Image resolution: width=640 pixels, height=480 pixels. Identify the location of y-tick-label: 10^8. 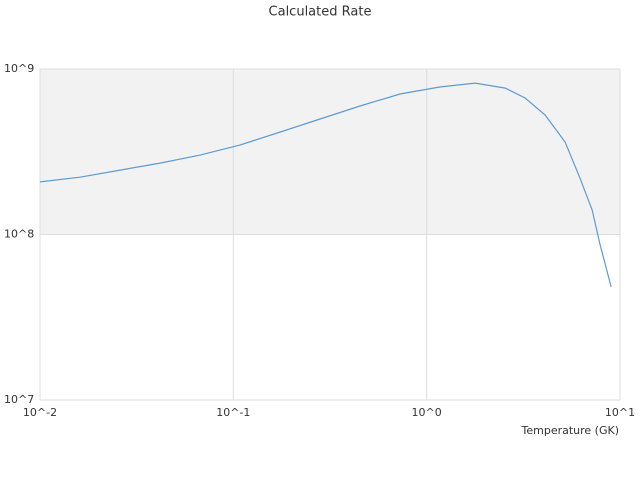
(19, 234).